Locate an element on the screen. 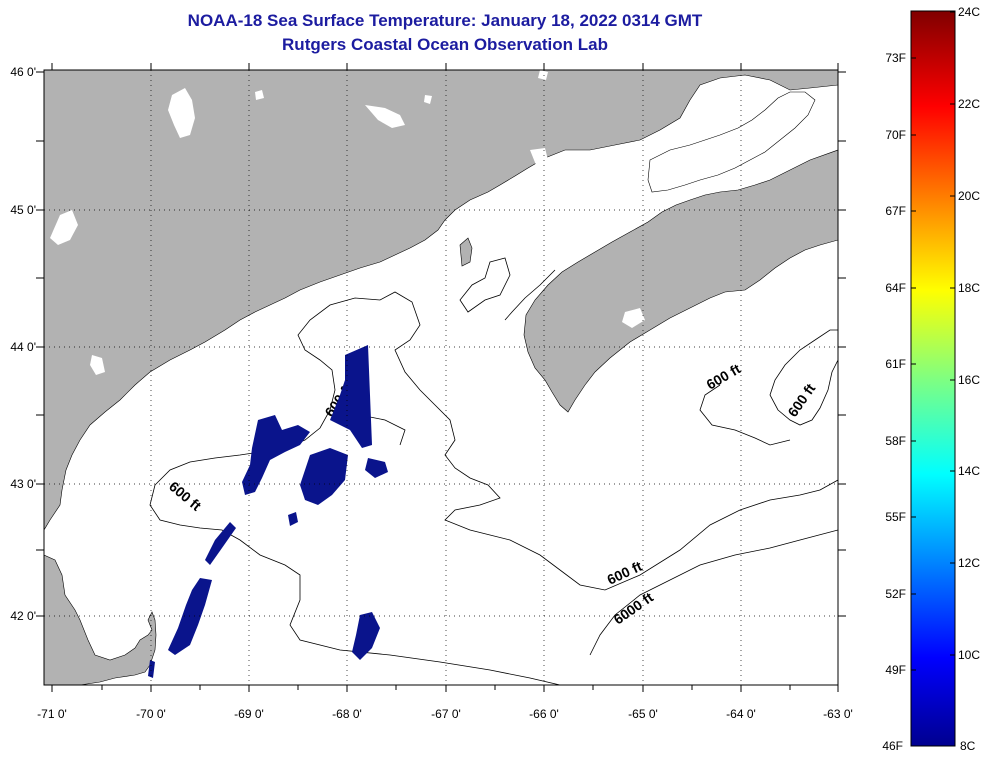  colorbar-f-label: 64F is located at coordinates (895, 288).